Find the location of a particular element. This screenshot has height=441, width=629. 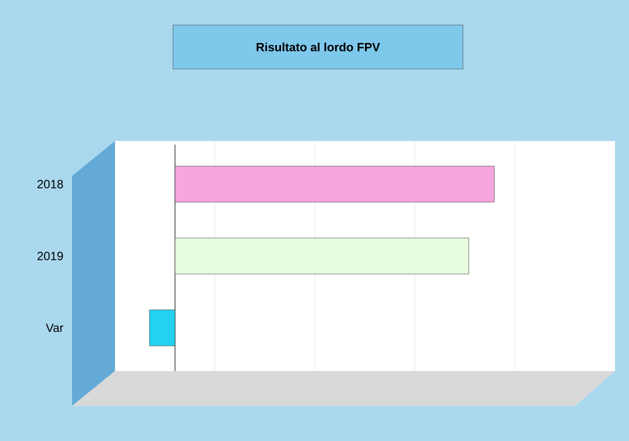

chart-title: Risultato al lordo FPV is located at coordinates (318, 47).